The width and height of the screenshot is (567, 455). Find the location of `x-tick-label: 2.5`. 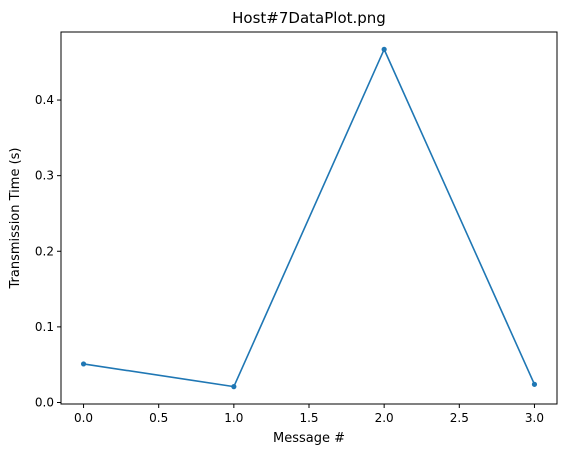

x-tick-label: 2.5 is located at coordinates (459, 418).